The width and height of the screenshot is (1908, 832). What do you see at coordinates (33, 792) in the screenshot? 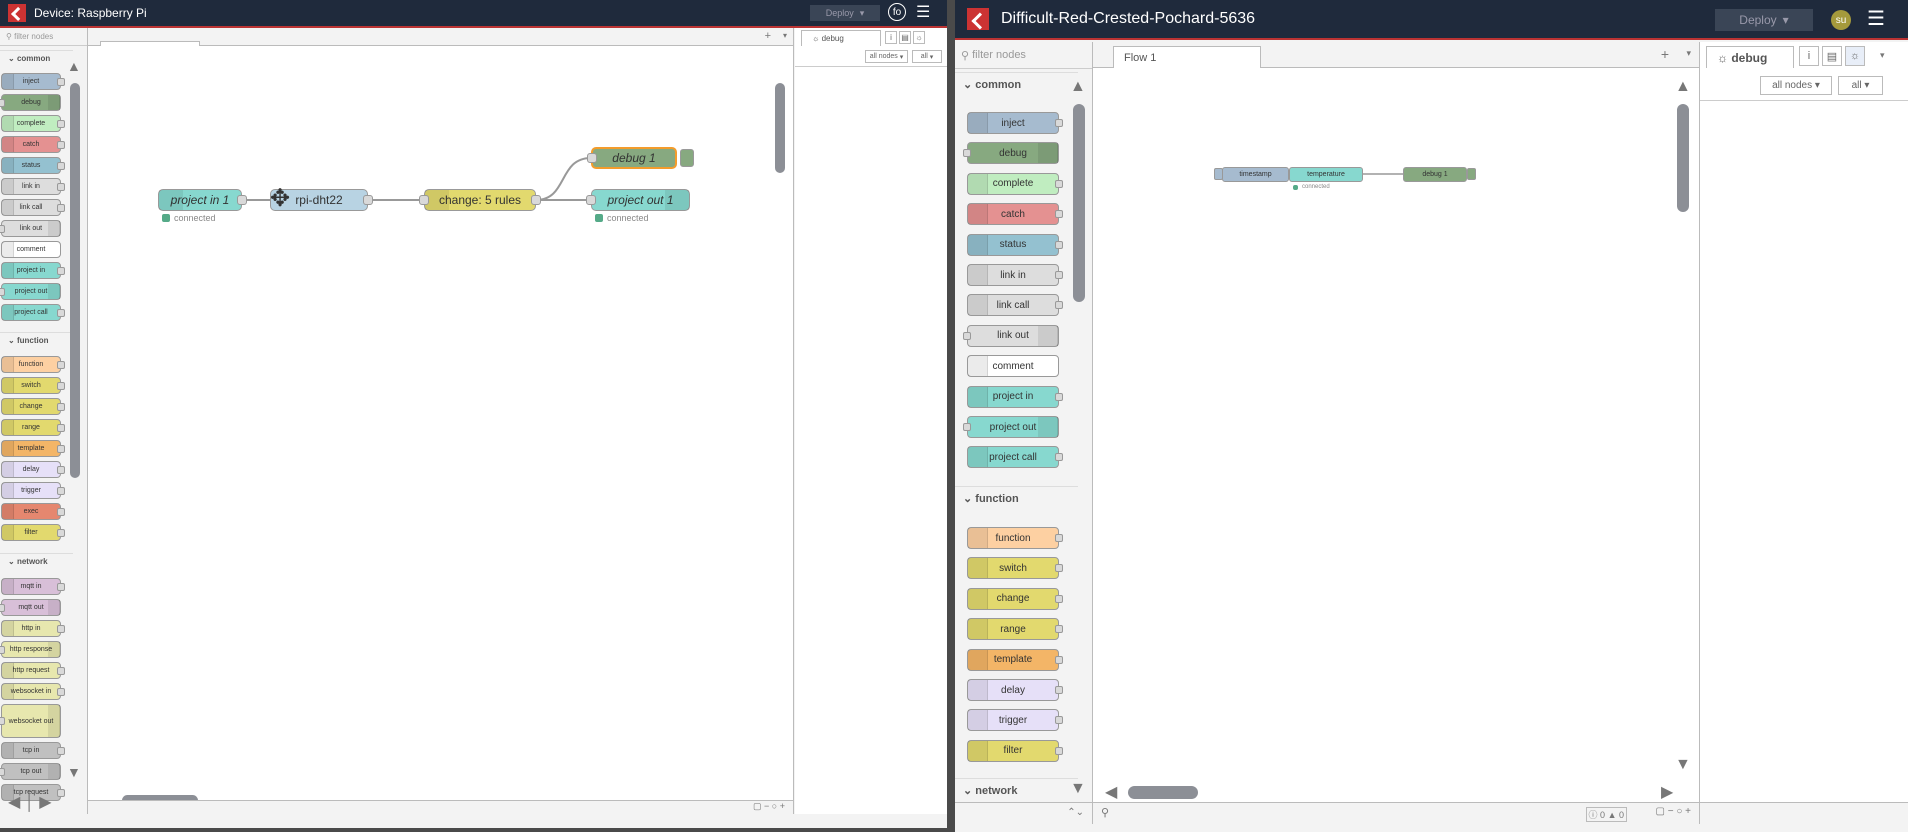
I see `palette-node-tcp-request: tcp request` at bounding box center [33, 792].